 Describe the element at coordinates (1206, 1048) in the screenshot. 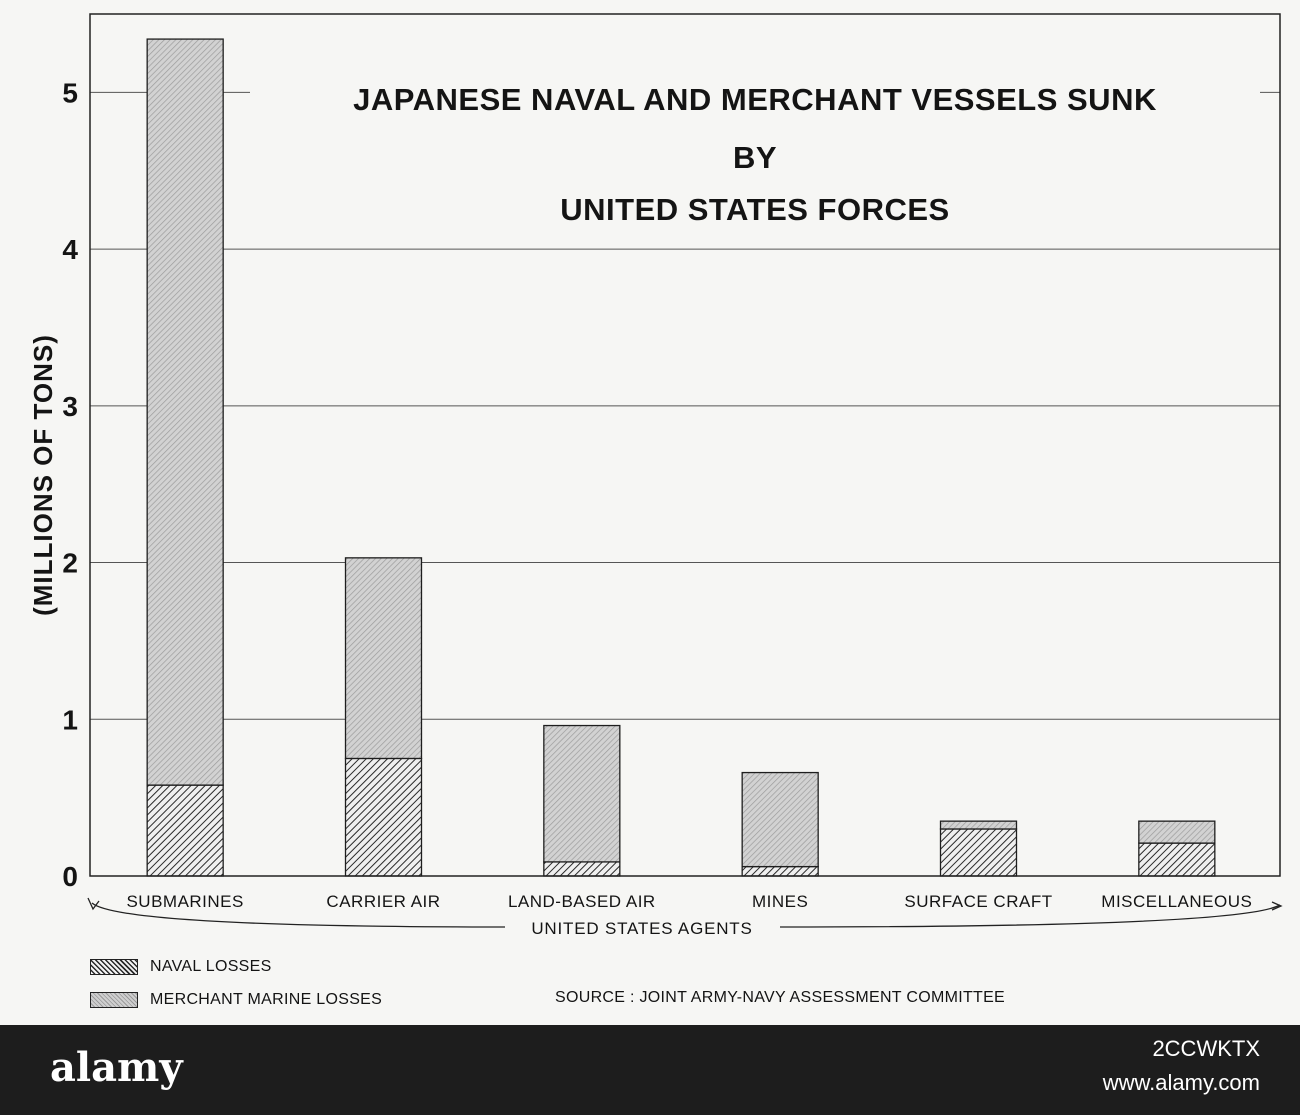

I see `watermark-image-id: 2CCWKTX` at that location.